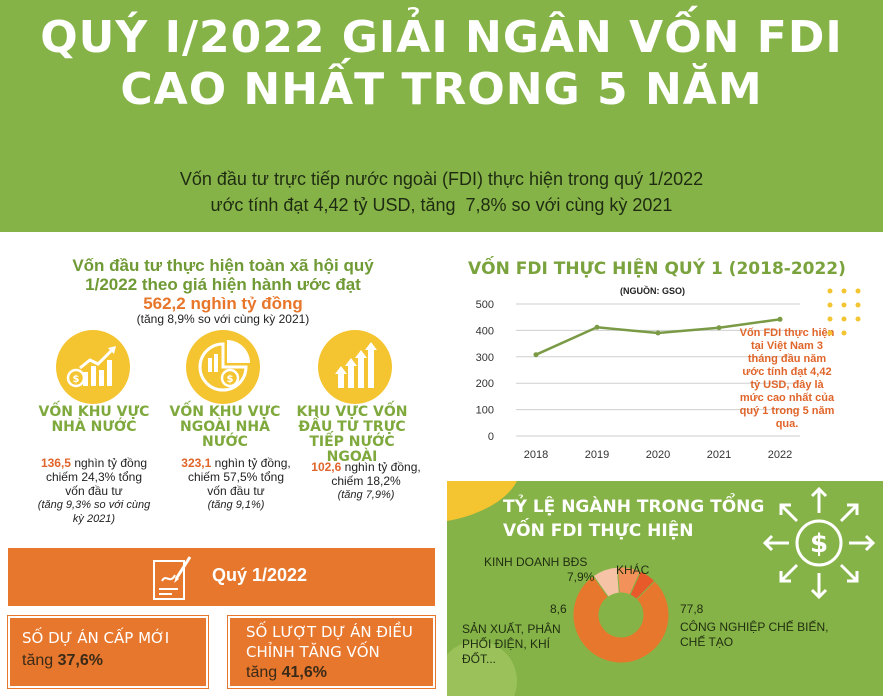 This screenshot has width=883, height=696. What do you see at coordinates (787, 424) in the screenshot?
I see `annotation-line-8: qua.` at bounding box center [787, 424].